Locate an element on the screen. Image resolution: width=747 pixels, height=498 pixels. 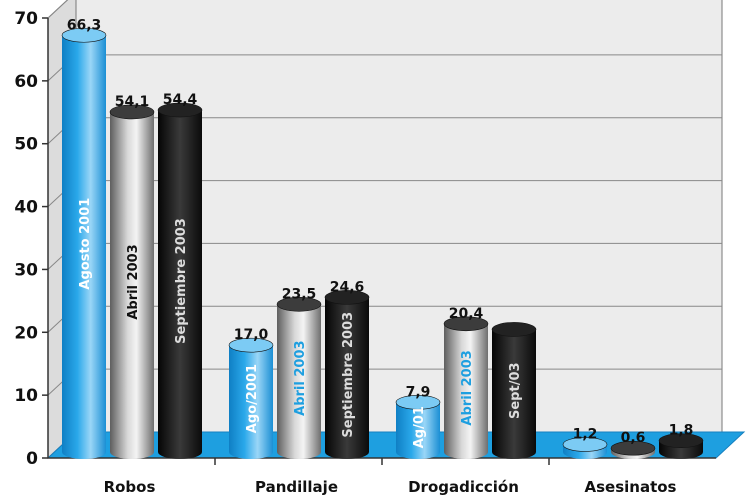
data-label: 17,0 is located at coordinates (251, 335).